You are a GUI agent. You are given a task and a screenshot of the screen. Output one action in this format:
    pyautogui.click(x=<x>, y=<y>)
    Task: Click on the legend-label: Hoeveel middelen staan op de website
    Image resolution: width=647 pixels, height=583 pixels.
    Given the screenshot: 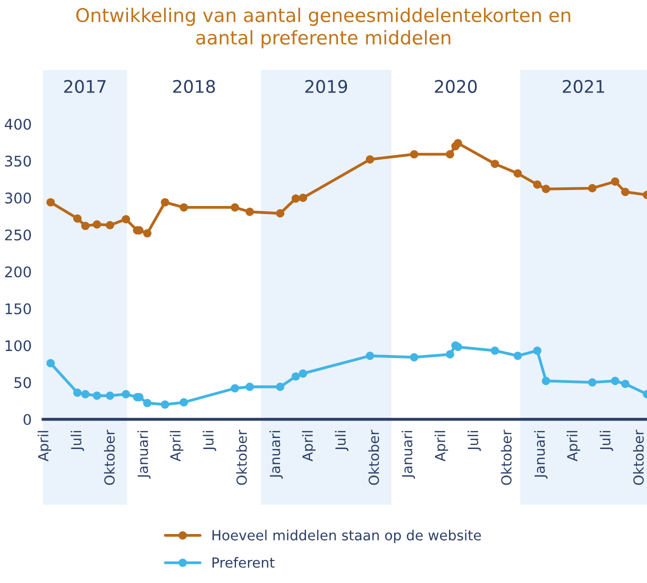 What is the action you would take?
    pyautogui.click(x=346, y=537)
    